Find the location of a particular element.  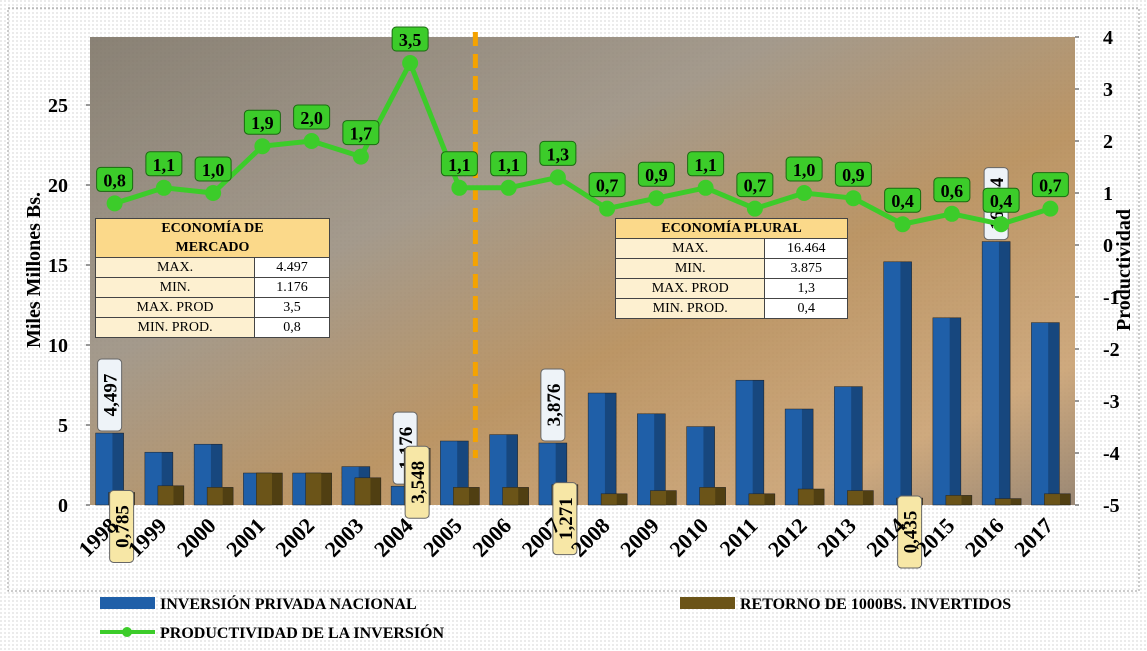

table-key: MAX. PROD is located at coordinates (690, 288).